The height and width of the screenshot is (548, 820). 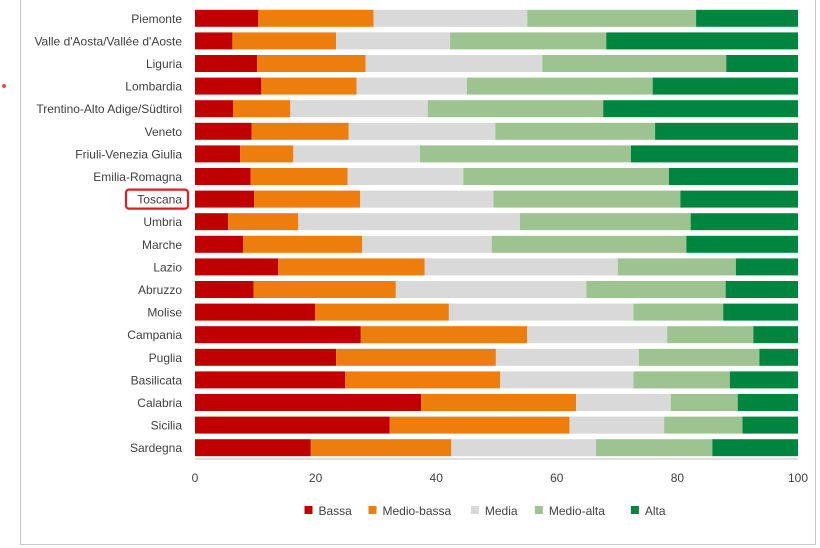 What do you see at coordinates (266, 357) in the screenshot?
I see `bar-puglia-bassa` at bounding box center [266, 357].